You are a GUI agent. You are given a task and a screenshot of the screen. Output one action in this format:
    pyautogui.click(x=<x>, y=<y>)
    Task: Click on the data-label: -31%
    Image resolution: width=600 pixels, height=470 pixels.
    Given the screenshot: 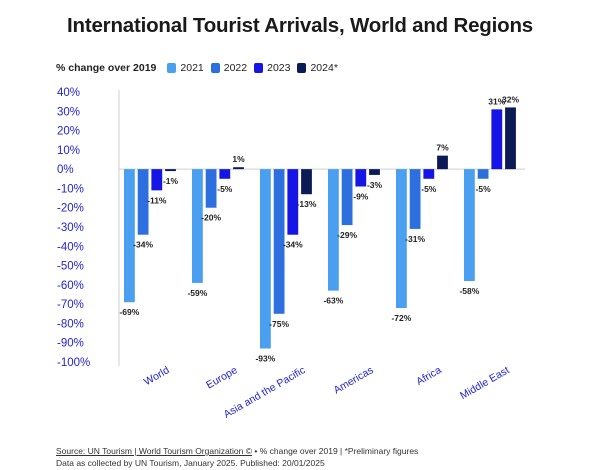 What is the action you would take?
    pyautogui.click(x=415, y=239)
    